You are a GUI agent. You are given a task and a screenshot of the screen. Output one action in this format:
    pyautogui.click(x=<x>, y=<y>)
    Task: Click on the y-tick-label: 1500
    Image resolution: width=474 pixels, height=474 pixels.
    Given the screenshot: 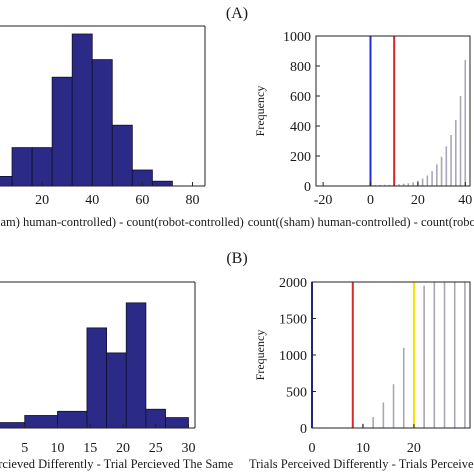 What is the action you would take?
    pyautogui.click(x=293, y=320)
    